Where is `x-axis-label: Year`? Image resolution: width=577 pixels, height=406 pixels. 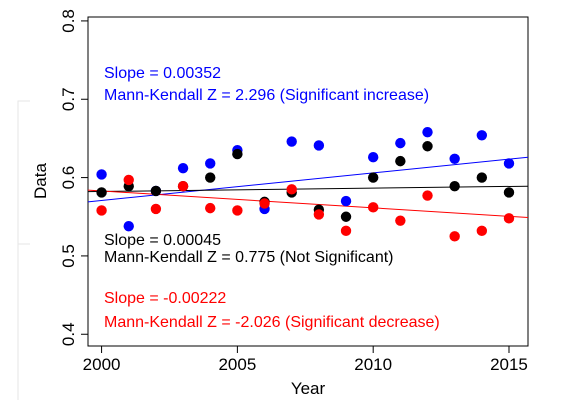 x-axis-label: Year is located at coordinates (308, 388).